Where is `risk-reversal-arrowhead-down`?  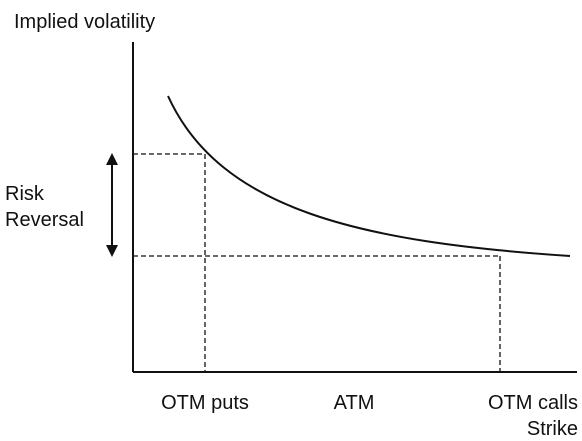 risk-reversal-arrowhead-down is located at coordinates (112, 251).